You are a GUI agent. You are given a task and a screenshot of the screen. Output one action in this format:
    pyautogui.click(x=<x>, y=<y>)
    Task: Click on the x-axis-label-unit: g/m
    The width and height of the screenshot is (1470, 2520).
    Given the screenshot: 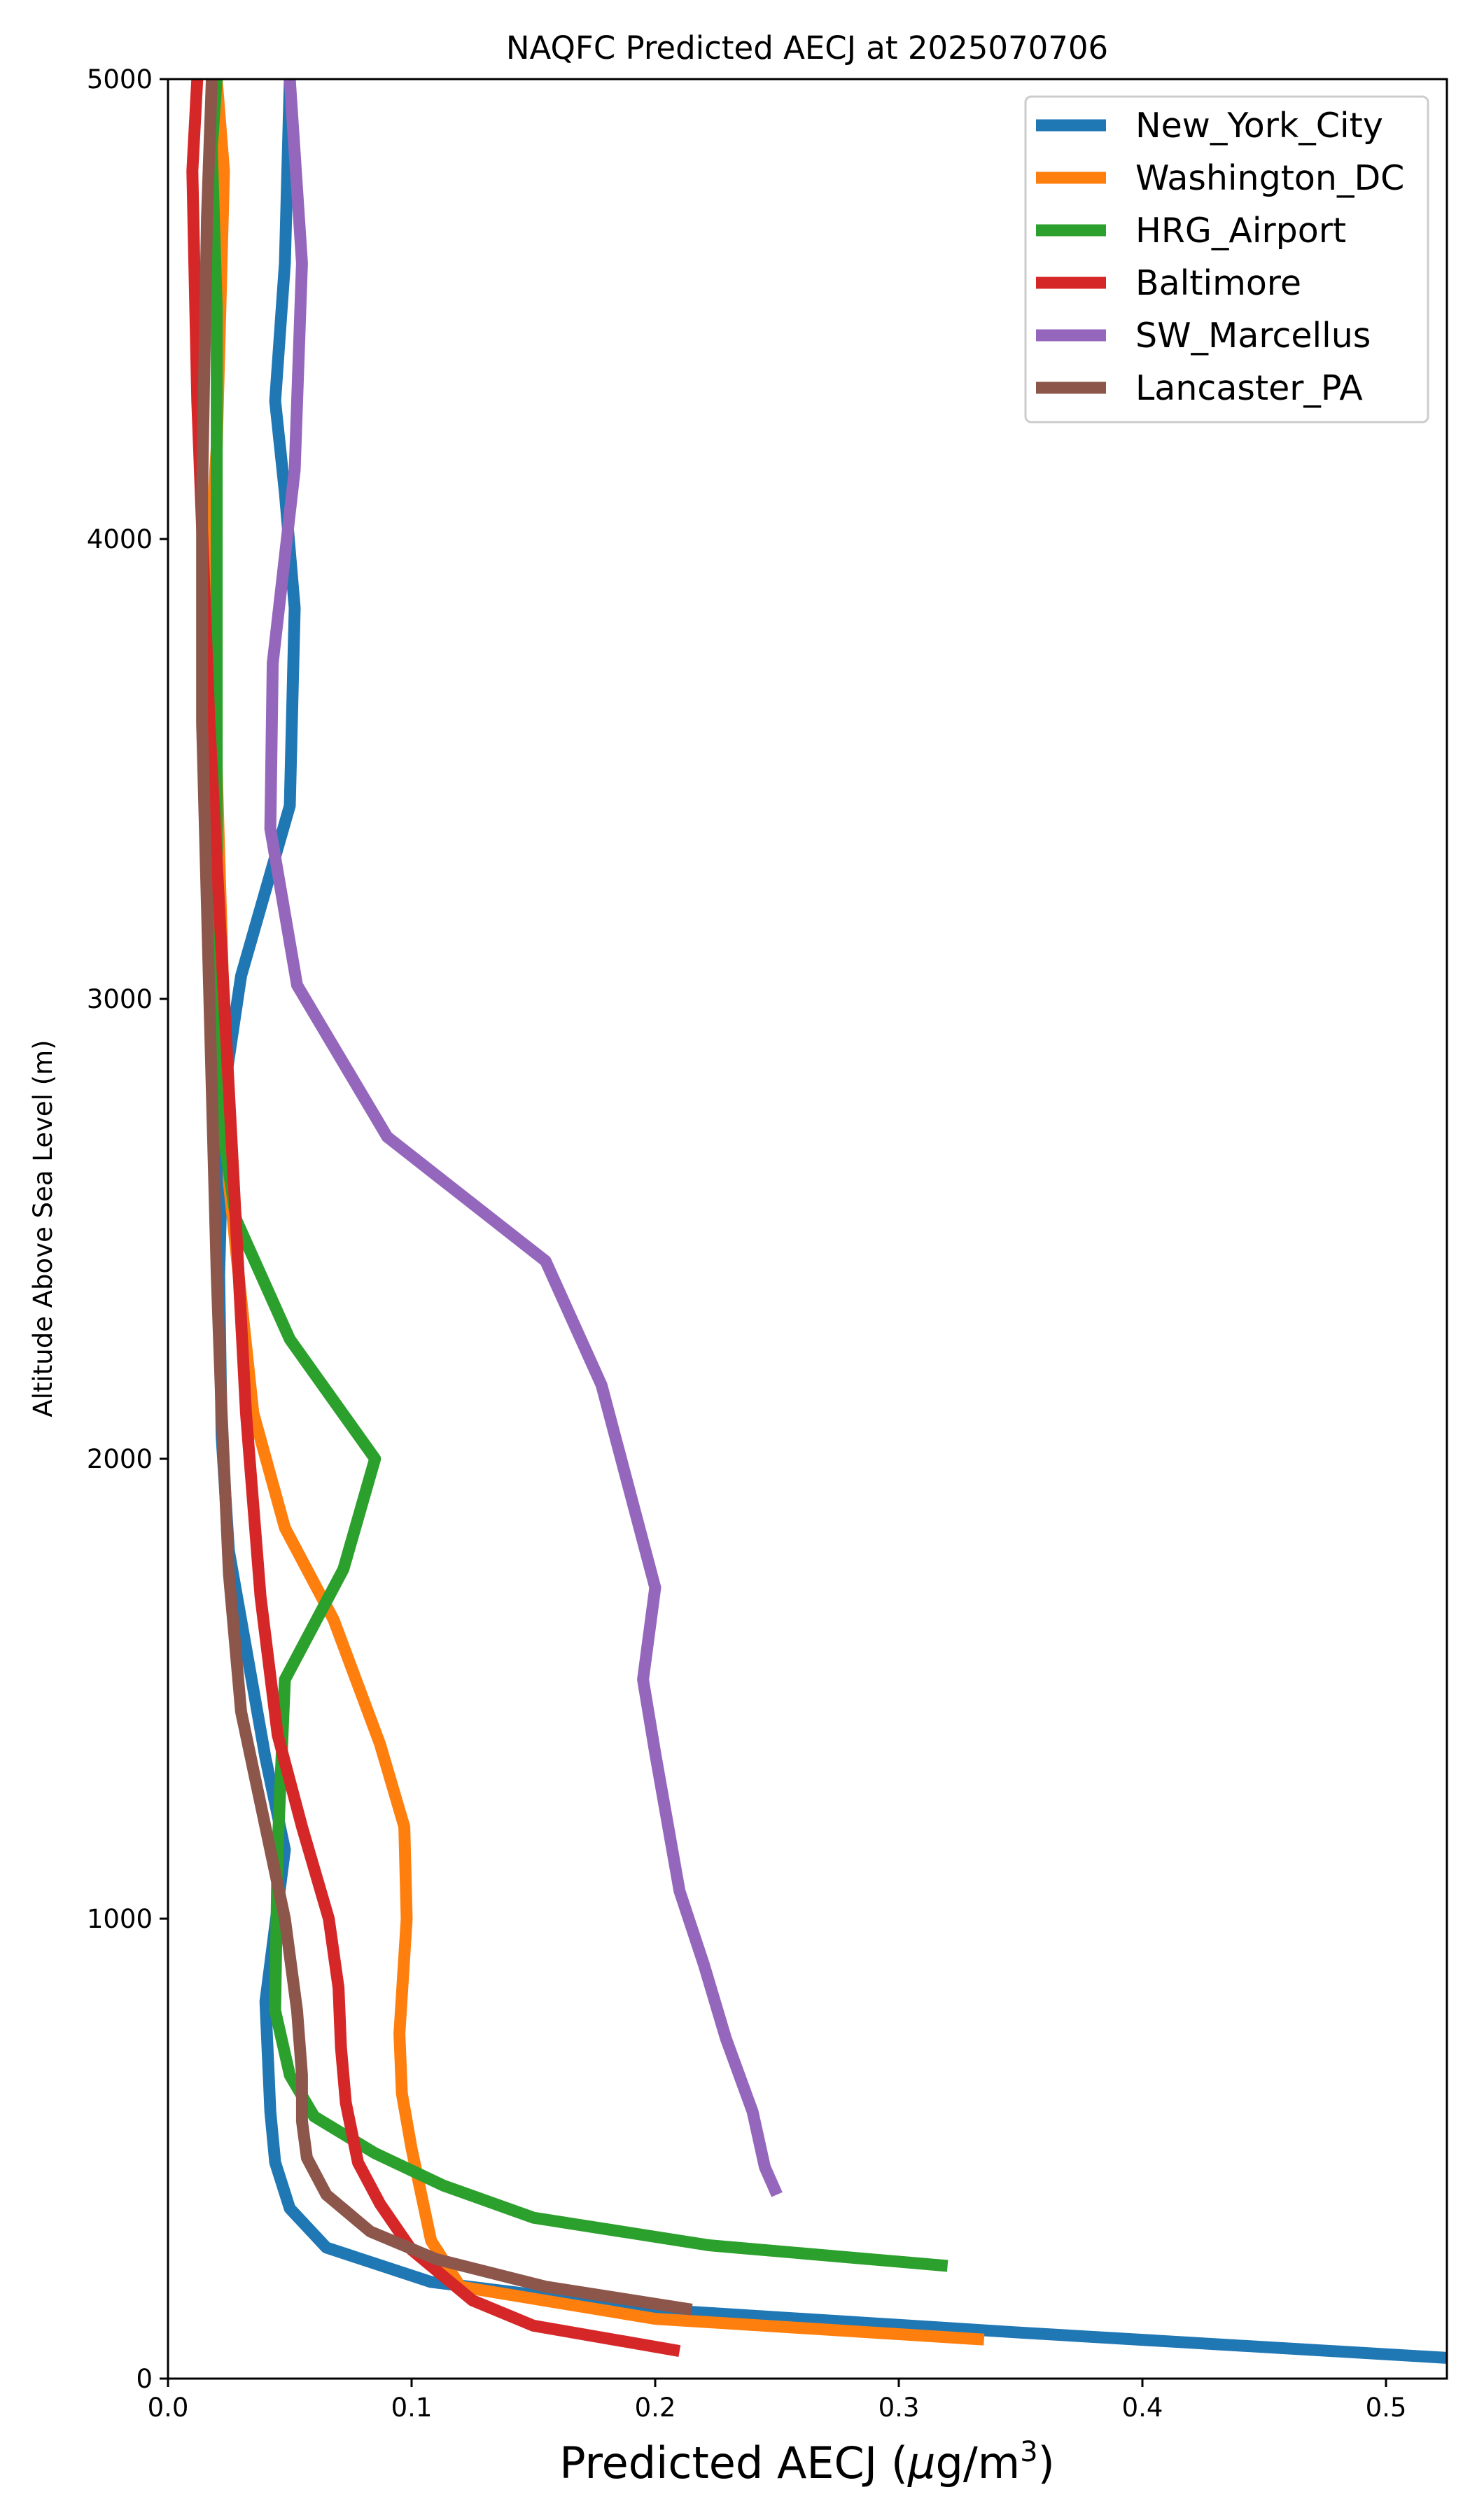 What is the action you would take?
    pyautogui.click(x=977, y=2462)
    